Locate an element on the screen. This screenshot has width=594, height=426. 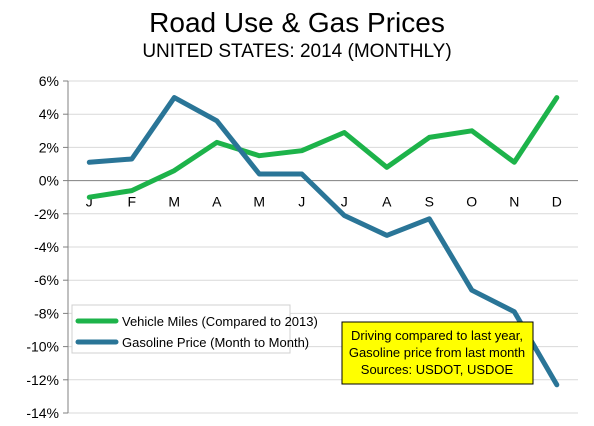
annotation-line-2: Gasoline price from last month is located at coordinates (437, 352).